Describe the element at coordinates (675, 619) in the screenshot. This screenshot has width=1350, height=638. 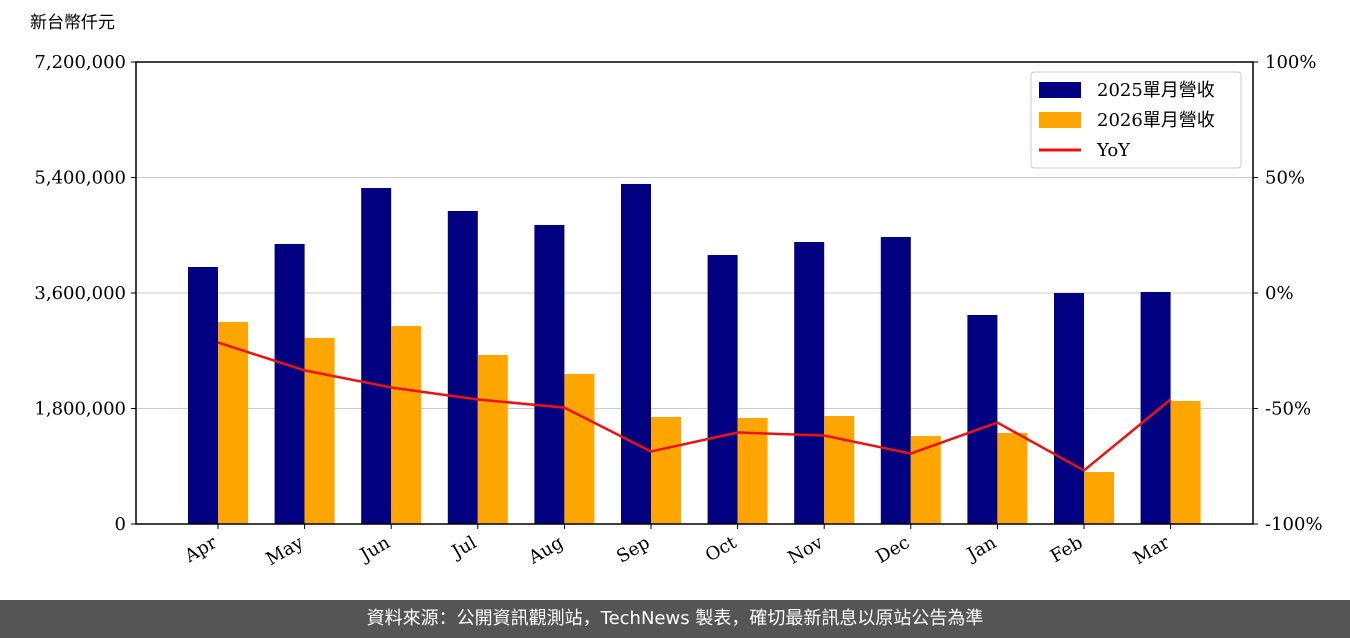
I see `footer: 資料來源：公開資訊觀測站，TechNews 製表，確切最新訊息以原站公告為準` at that location.